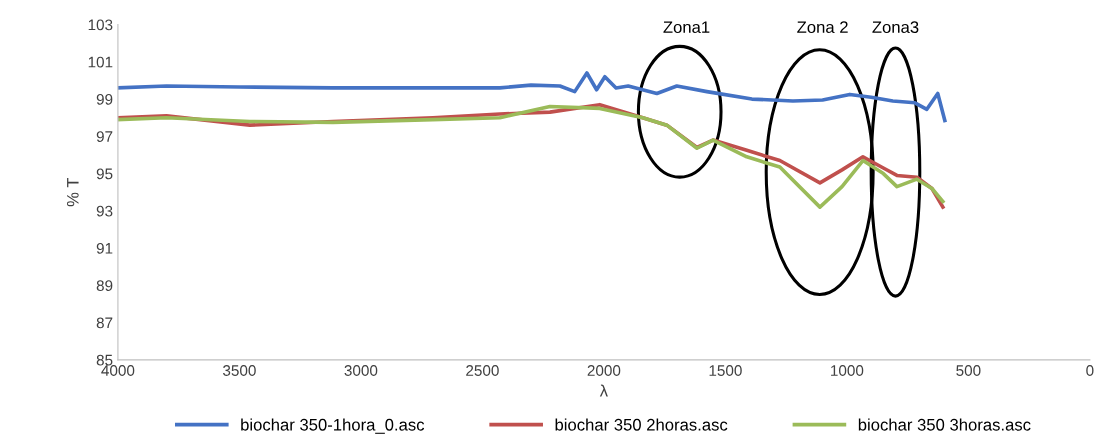  What do you see at coordinates (100, 62) in the screenshot?
I see `y-tick-label: 101` at bounding box center [100, 62].